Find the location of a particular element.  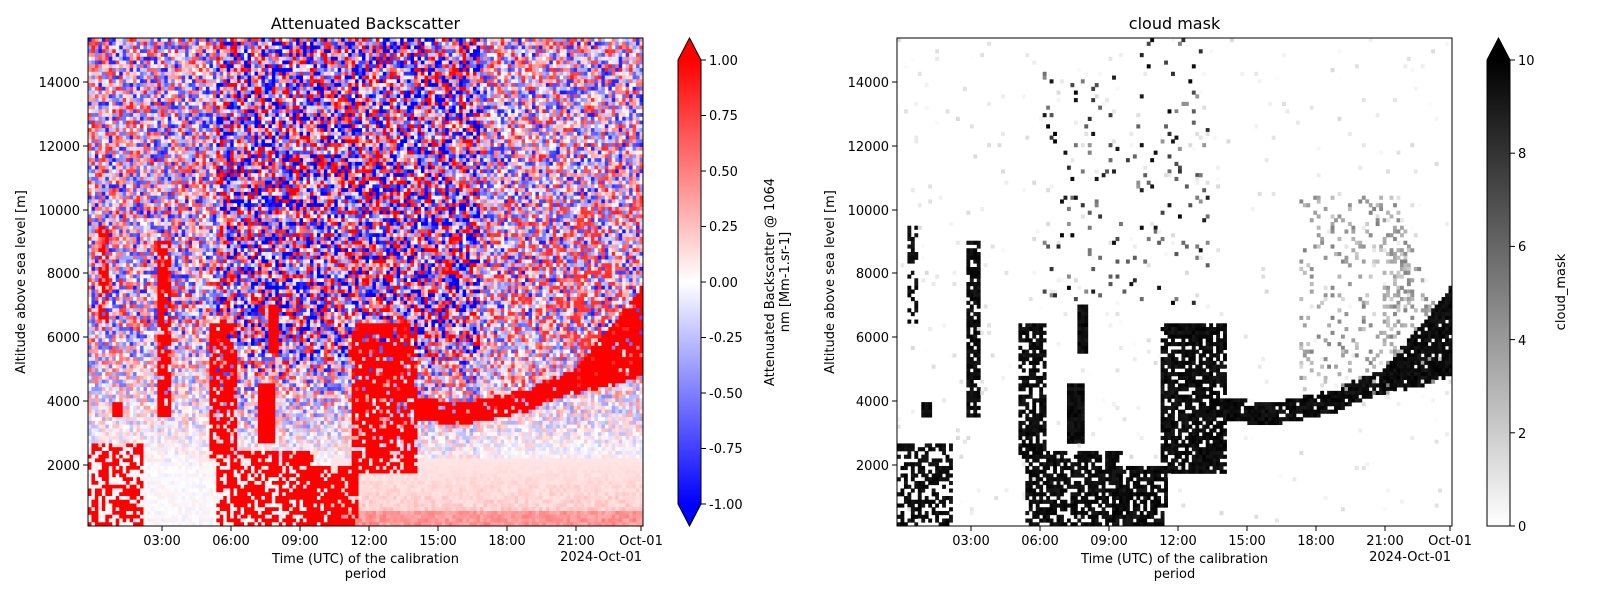

chart-title: Attenuated Backscatter is located at coordinates (366, 23).